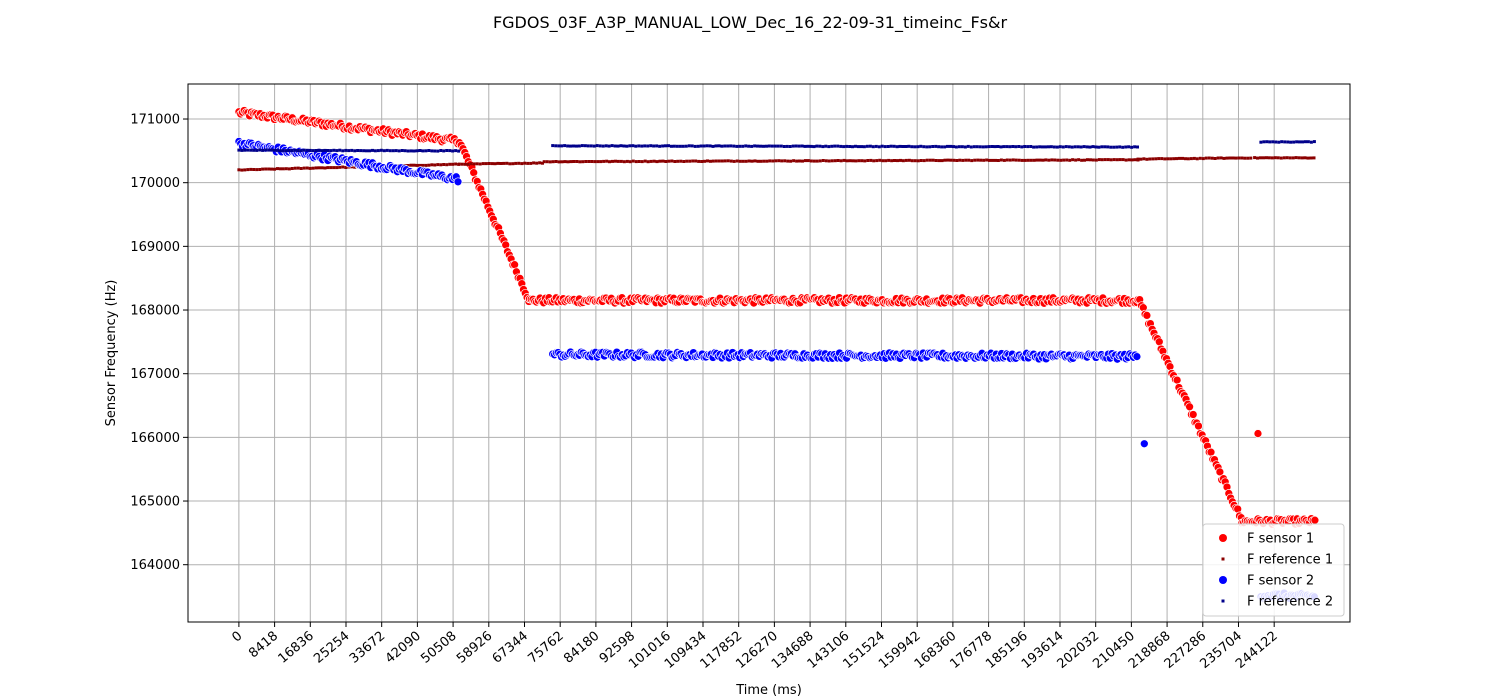 The width and height of the screenshot is (1500, 700). What do you see at coordinates (1266, 581) in the screenshot?
I see `legend-item: F sensor 2` at bounding box center [1266, 581].